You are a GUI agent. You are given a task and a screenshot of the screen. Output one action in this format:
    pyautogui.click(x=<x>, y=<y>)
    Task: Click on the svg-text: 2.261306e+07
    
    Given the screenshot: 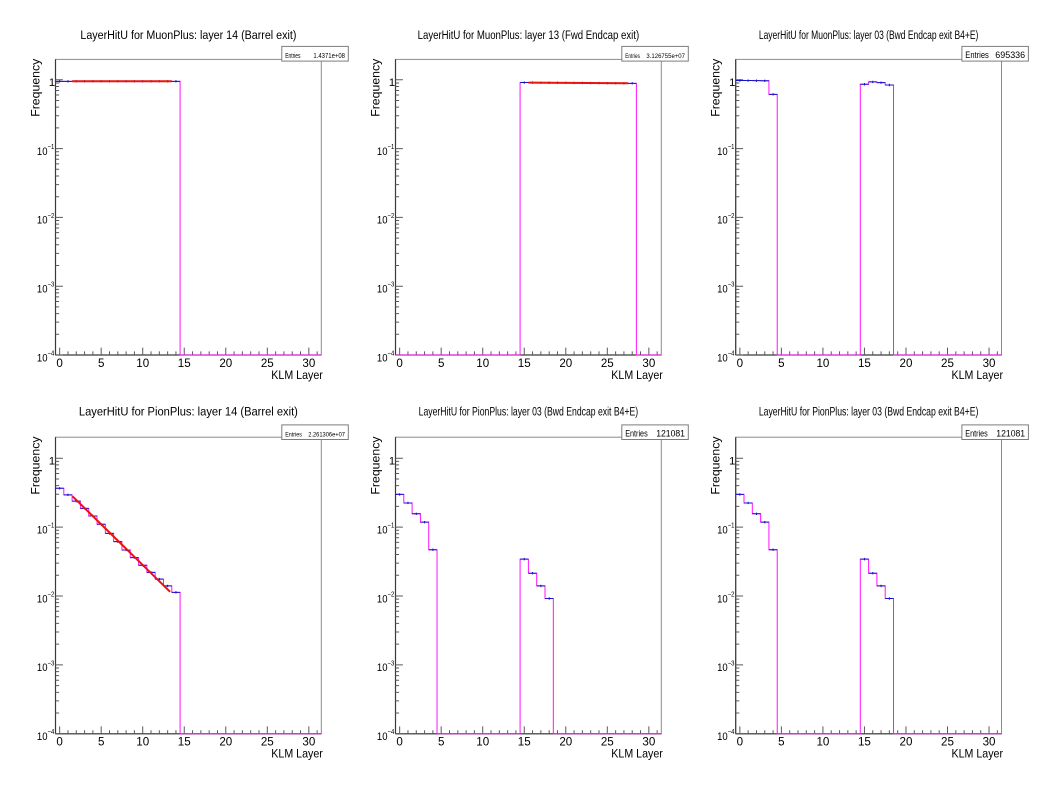 What is the action you would take?
    pyautogui.click(x=326, y=434)
    